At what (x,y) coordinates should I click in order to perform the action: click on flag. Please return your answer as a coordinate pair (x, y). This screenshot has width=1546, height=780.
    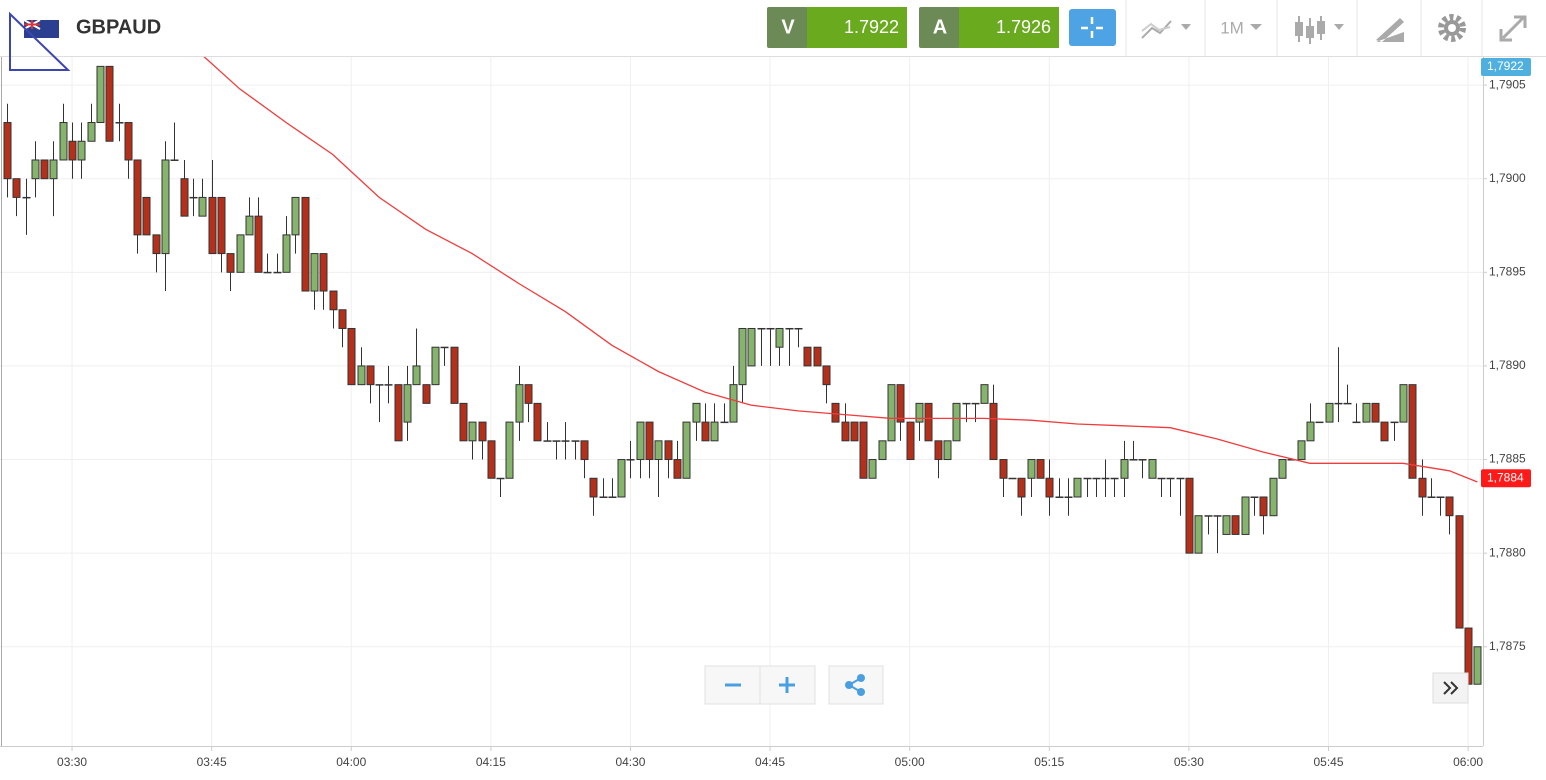
    Looking at the image, I should click on (41, 28).